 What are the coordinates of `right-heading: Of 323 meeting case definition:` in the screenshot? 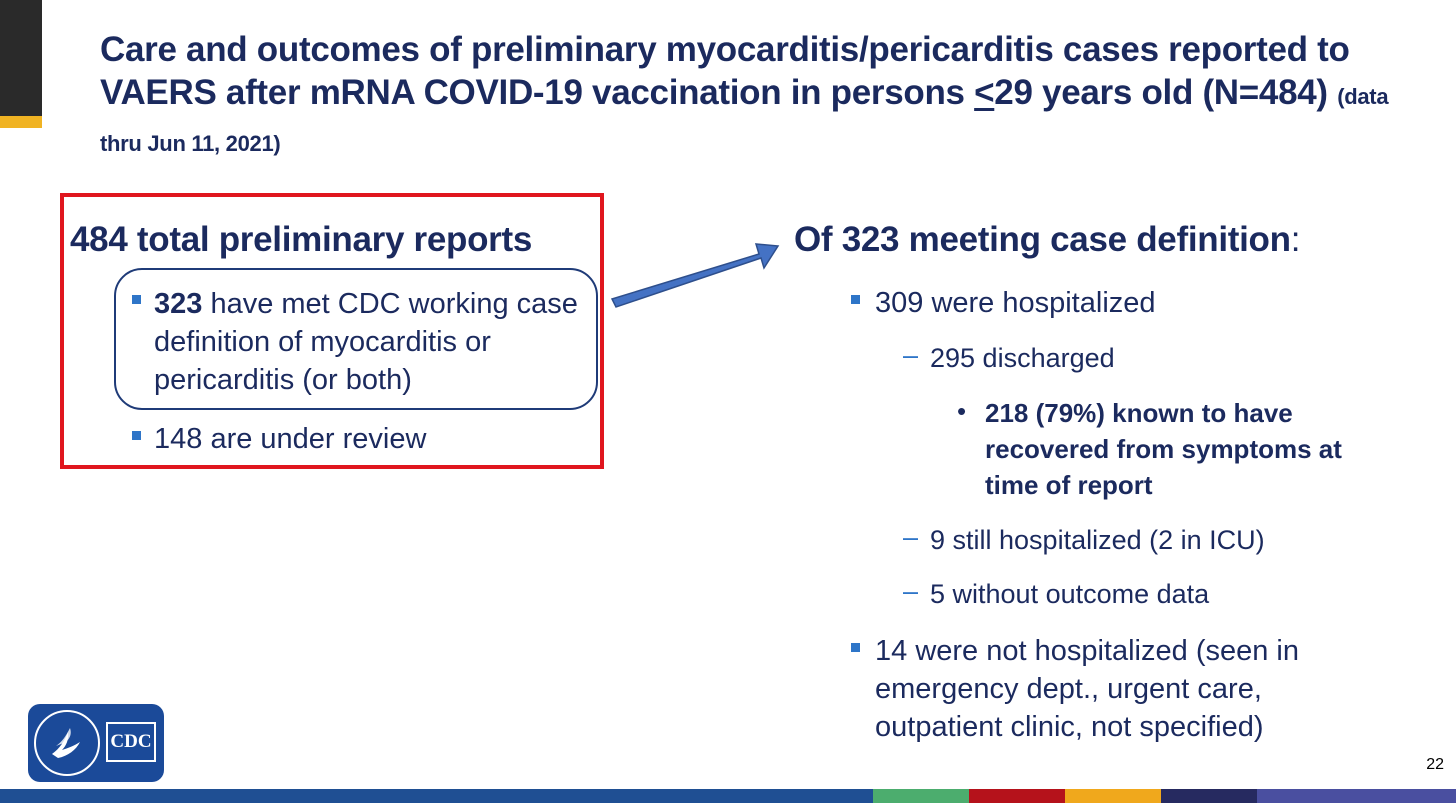 It's located at (1047, 240).